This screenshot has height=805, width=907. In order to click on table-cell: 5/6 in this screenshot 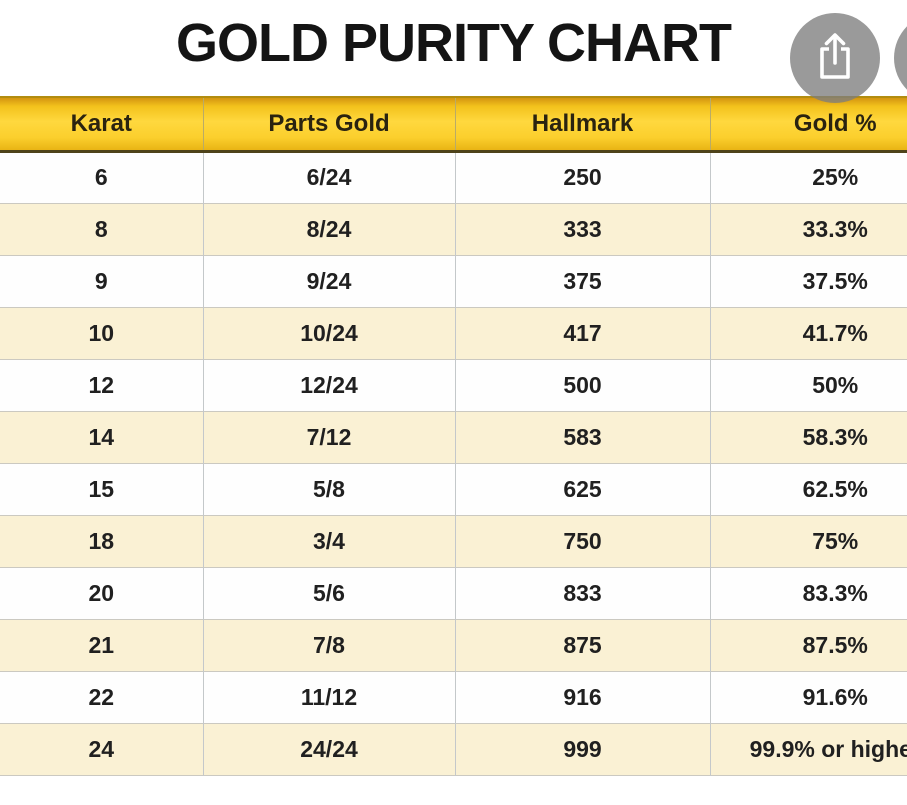, I will do `click(329, 593)`.